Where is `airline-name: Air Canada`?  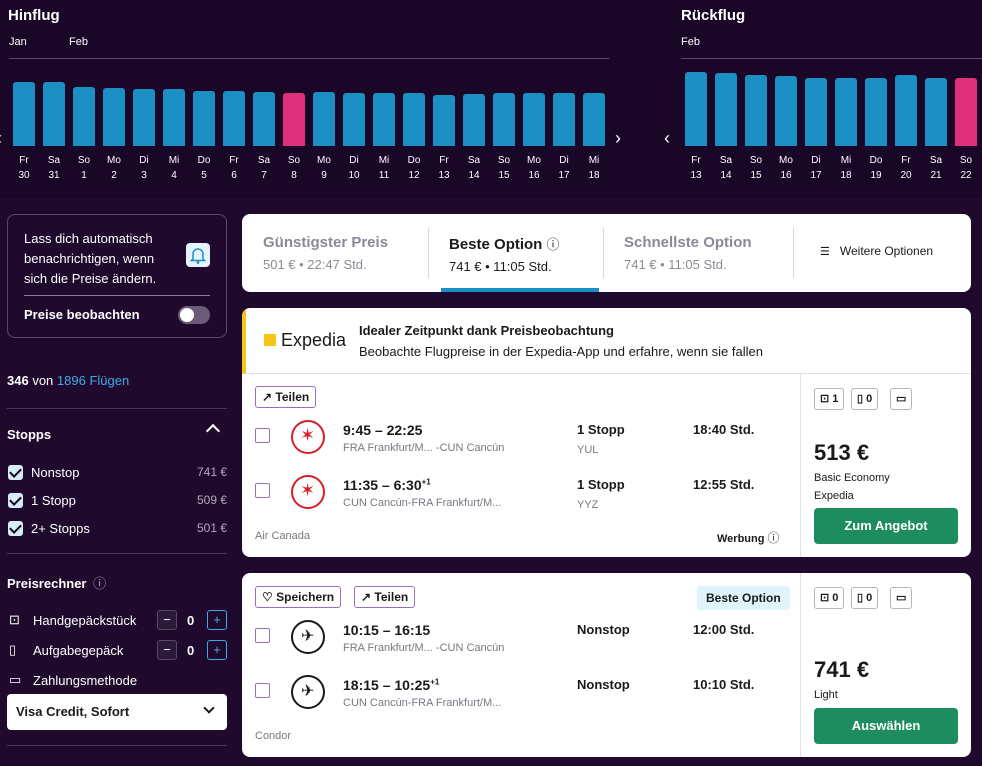 airline-name: Air Canada is located at coordinates (283, 536).